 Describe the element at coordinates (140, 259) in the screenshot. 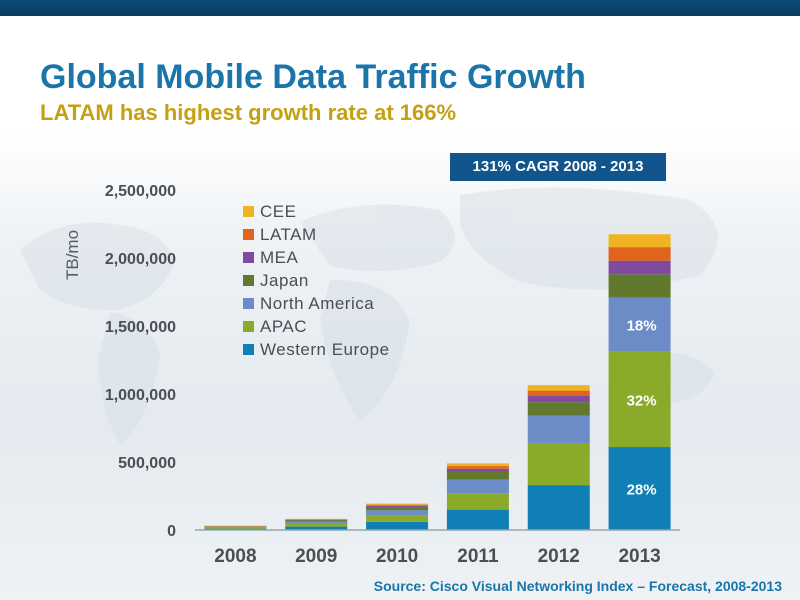

I see `y-tick-label: 2,000,000` at that location.